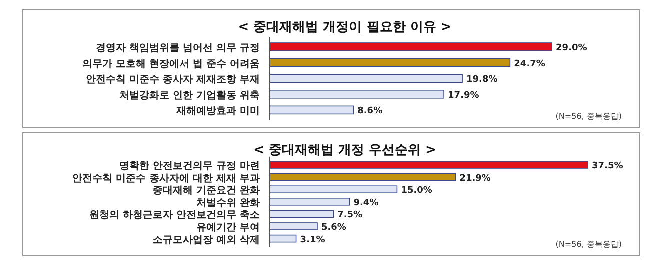 The image size is (650, 266). I want to click on y-tick-label: 의무가 모호해 현장에서 법 준수 어려움, so click(171, 64).